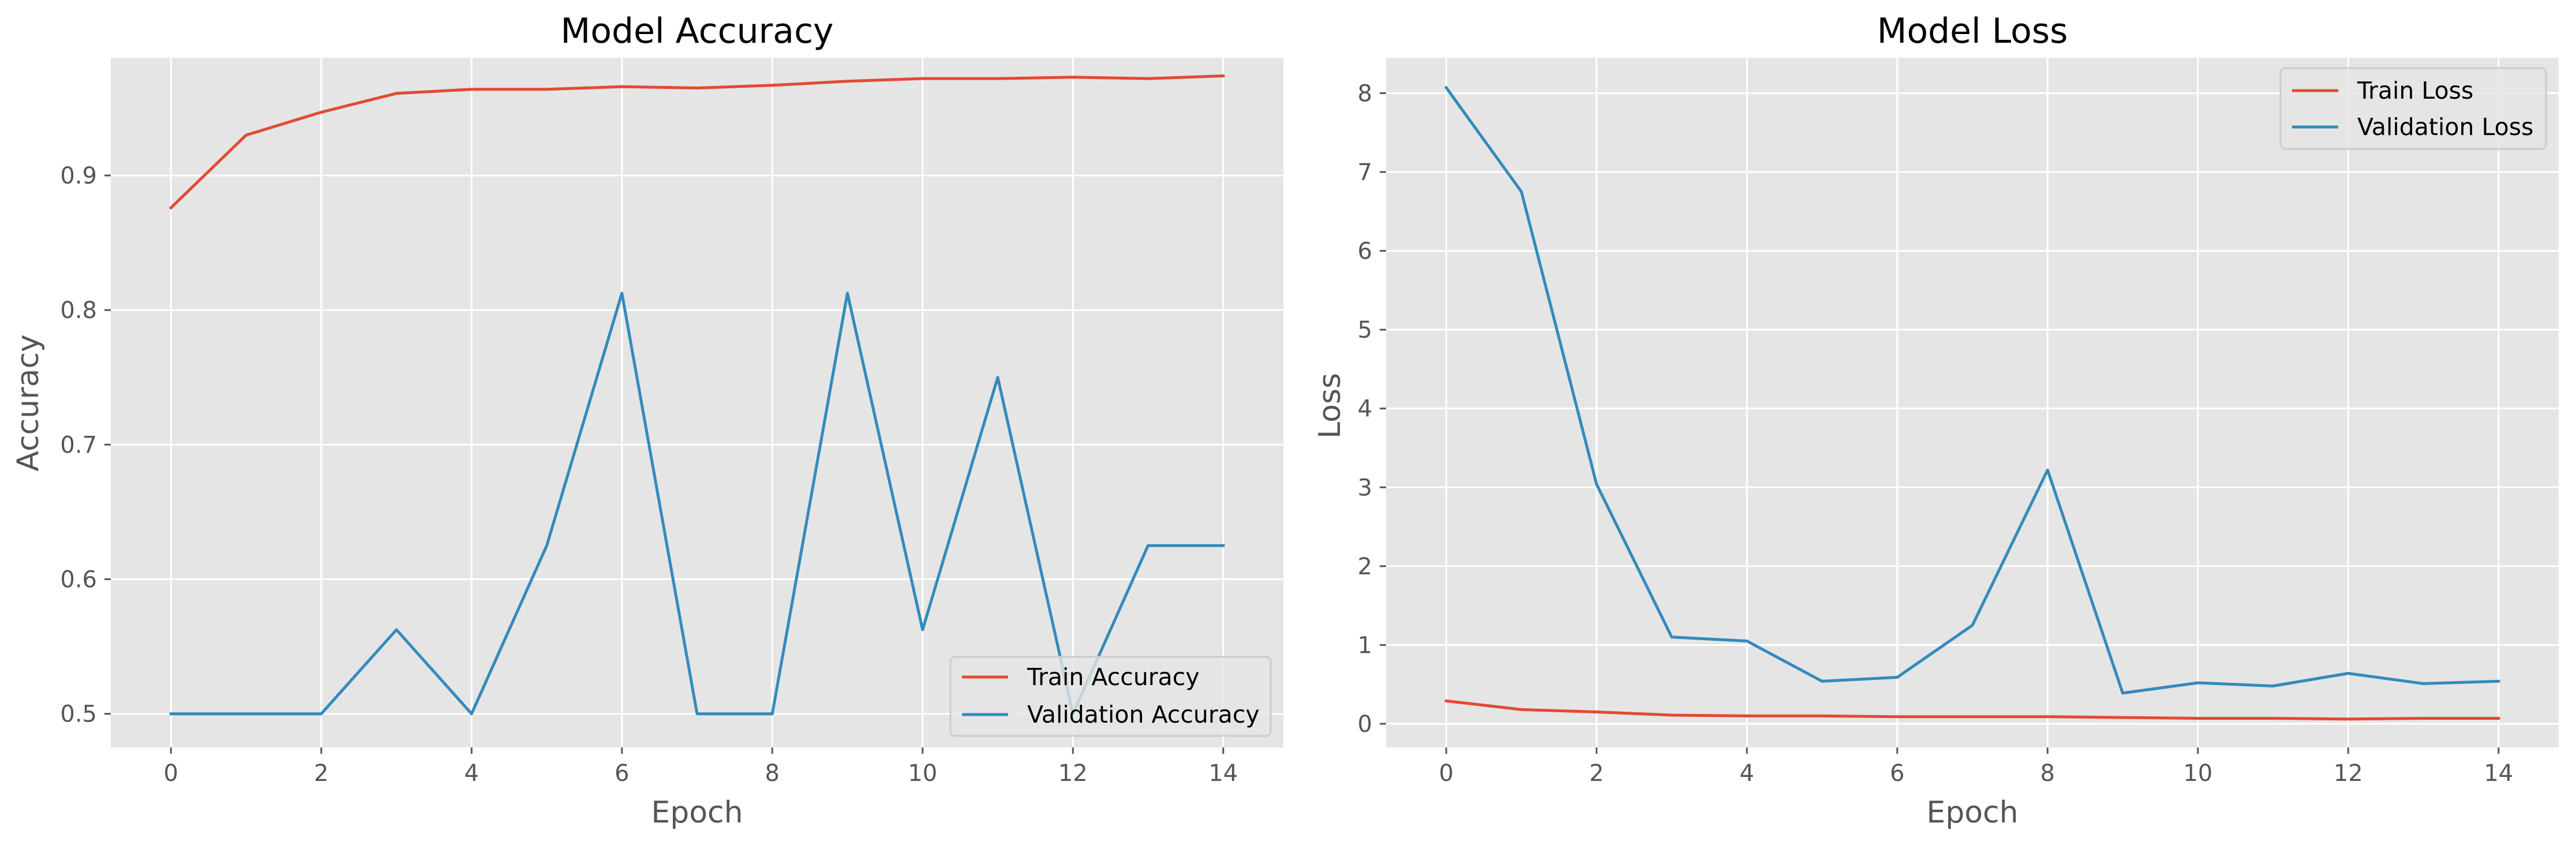  I want to click on loss-legend-label-validation: Validation Loss, so click(2445, 127).